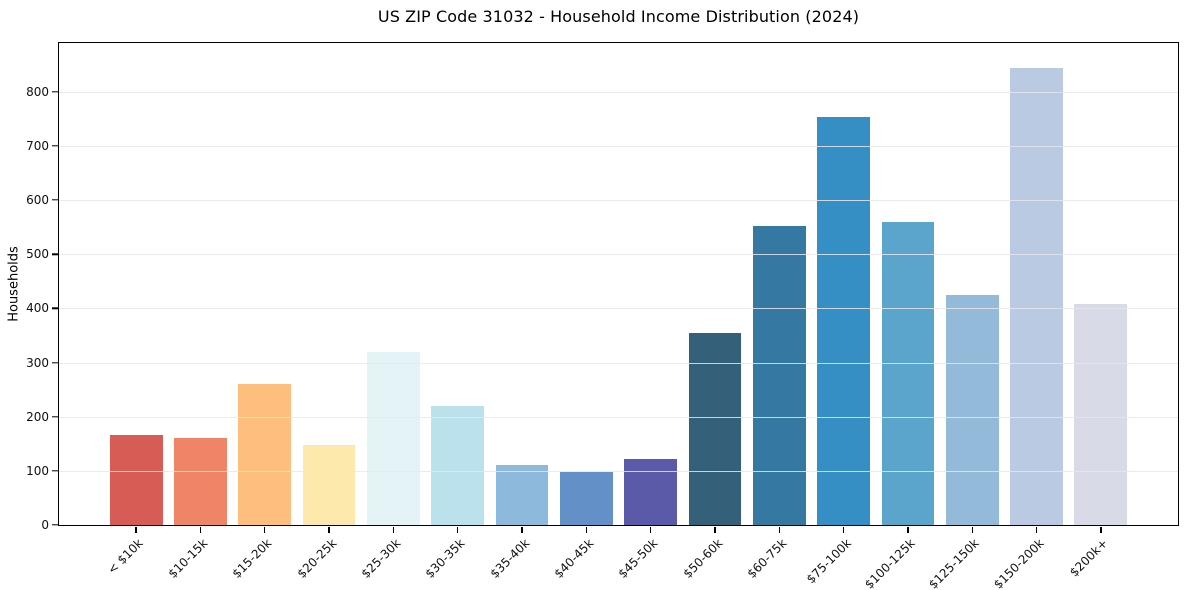 This screenshot has height=590, width=1189. I want to click on bar-$35-40k, so click(522, 495).